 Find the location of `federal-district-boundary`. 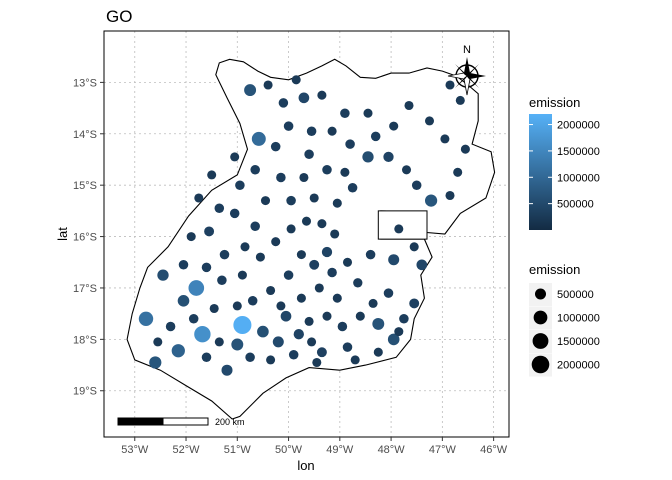

federal-district-boundary is located at coordinates (402, 225).